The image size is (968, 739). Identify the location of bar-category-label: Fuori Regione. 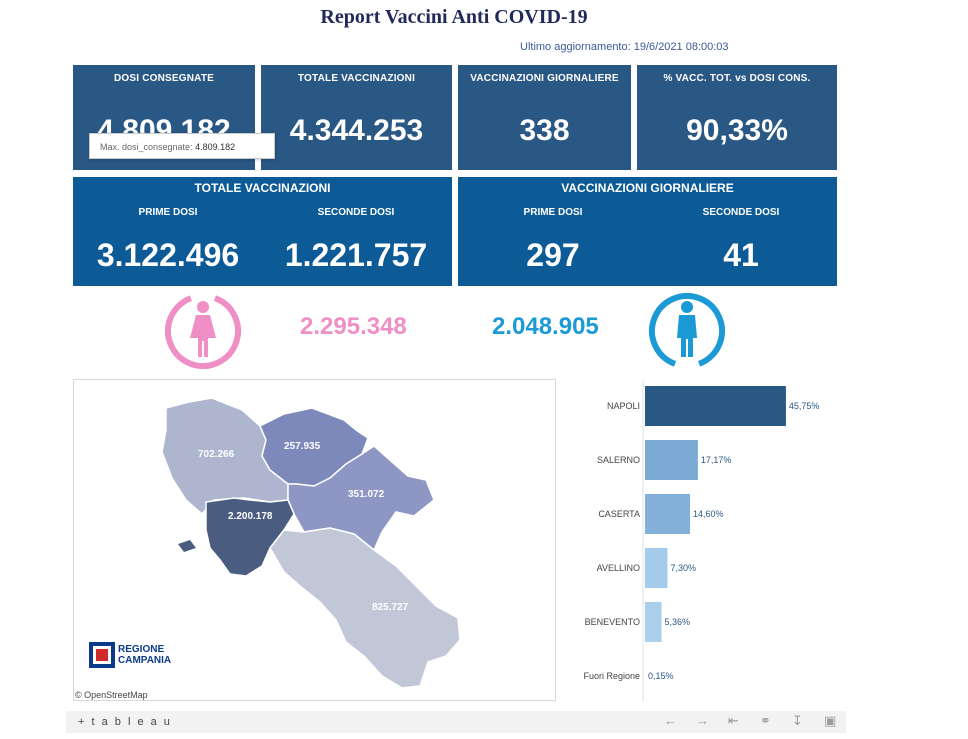
(611, 676).